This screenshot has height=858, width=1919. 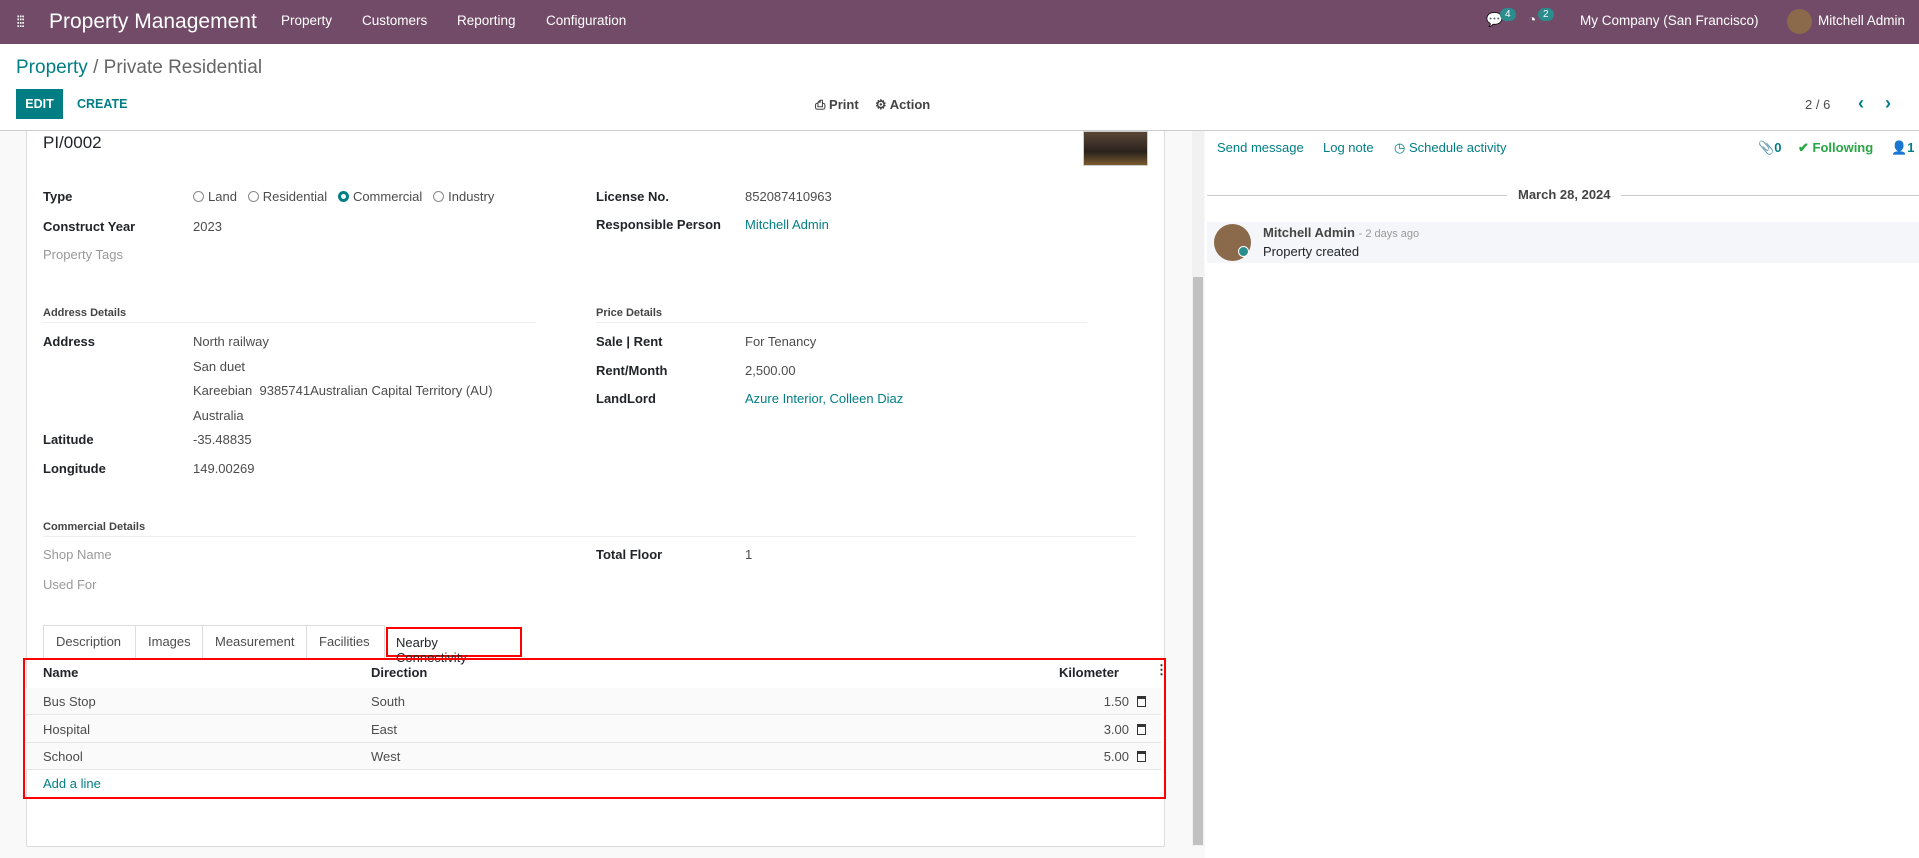 What do you see at coordinates (215, 196) in the screenshot?
I see `radio-land: Land` at bounding box center [215, 196].